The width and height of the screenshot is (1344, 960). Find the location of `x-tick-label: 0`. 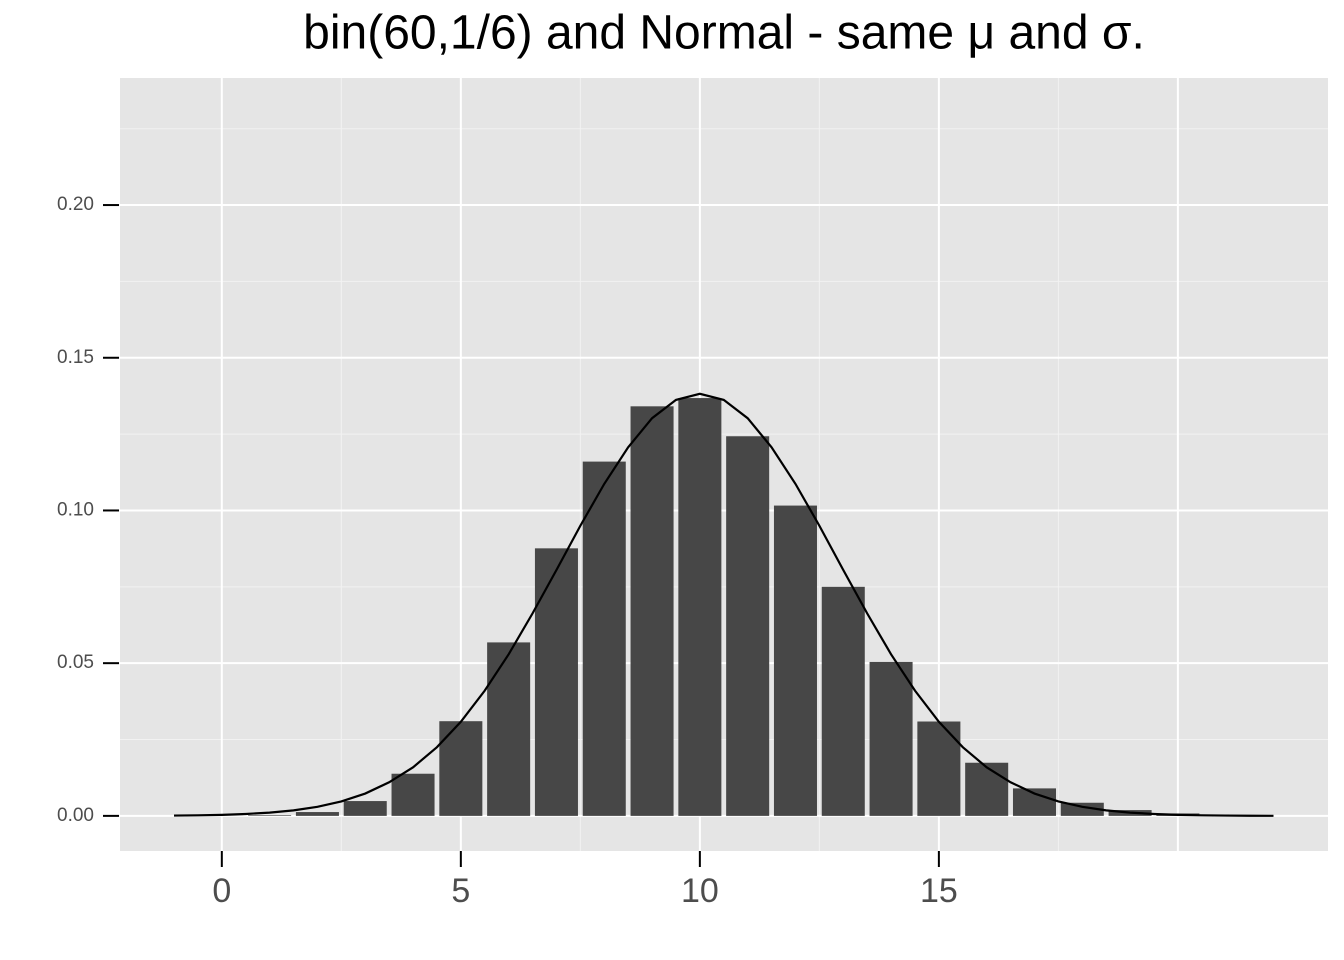

x-tick-label: 0 is located at coordinates (221, 891).